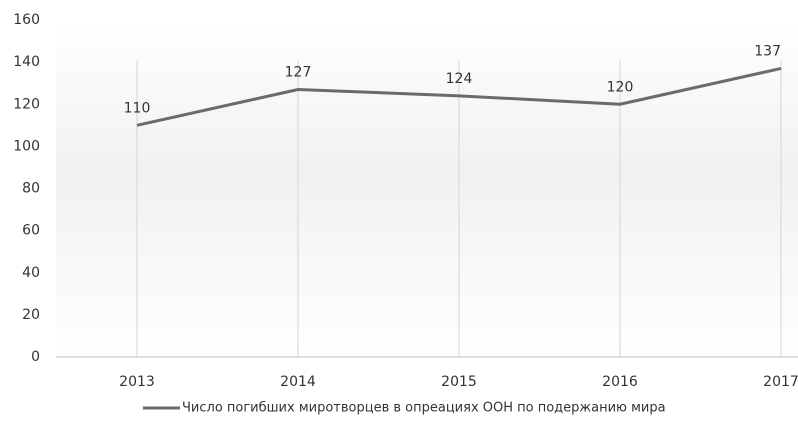 The width and height of the screenshot is (798, 438). I want to click on y-tick-label: 80, so click(31, 189).